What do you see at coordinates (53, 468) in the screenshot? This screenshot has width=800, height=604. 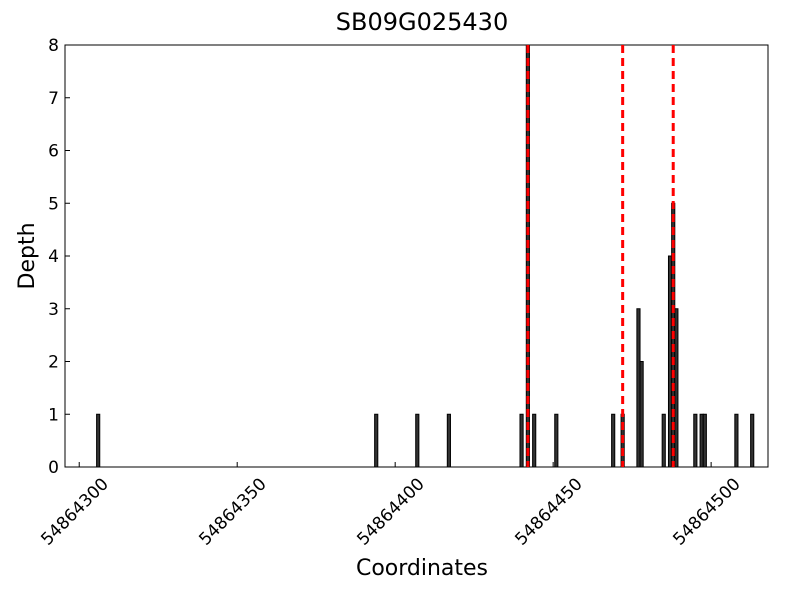 I see `y-tick-label: 0` at bounding box center [53, 468].